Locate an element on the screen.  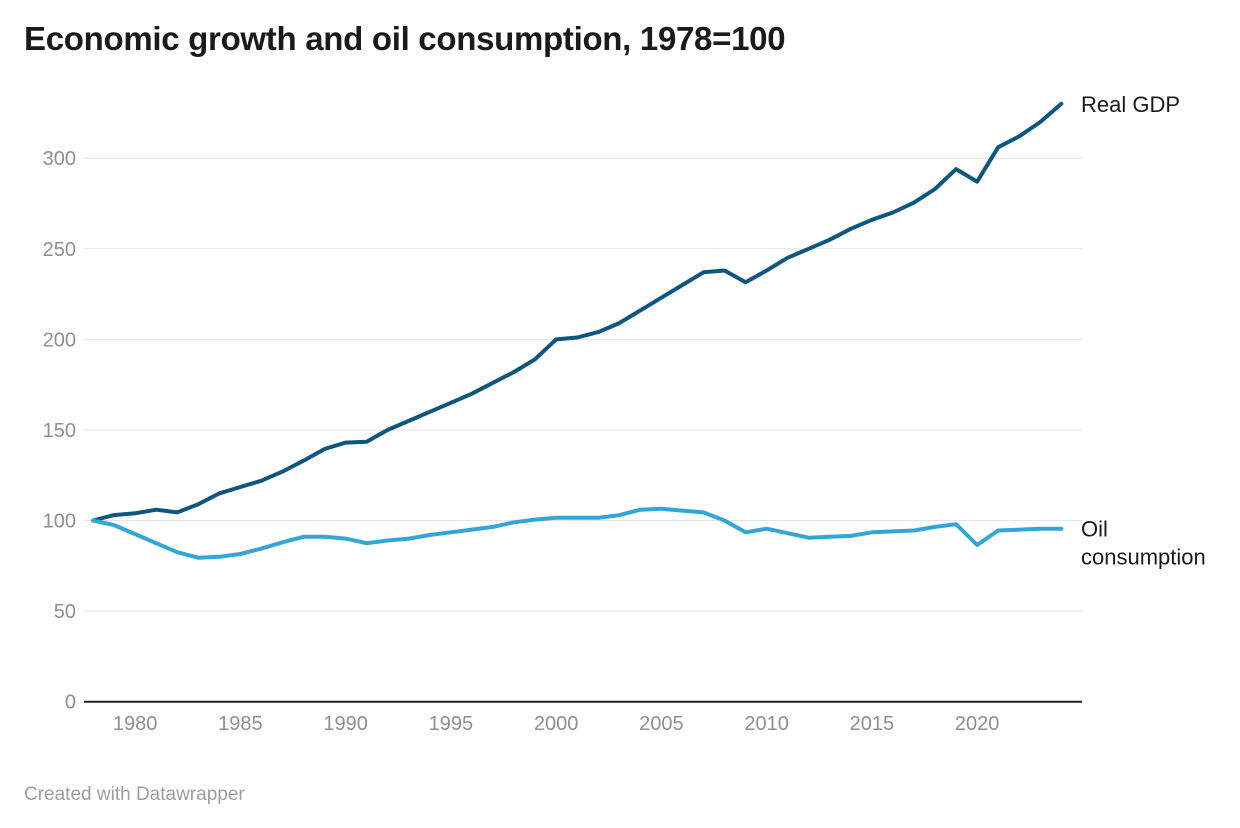
y-tick-label-50: 50 is located at coordinates (65, 612).